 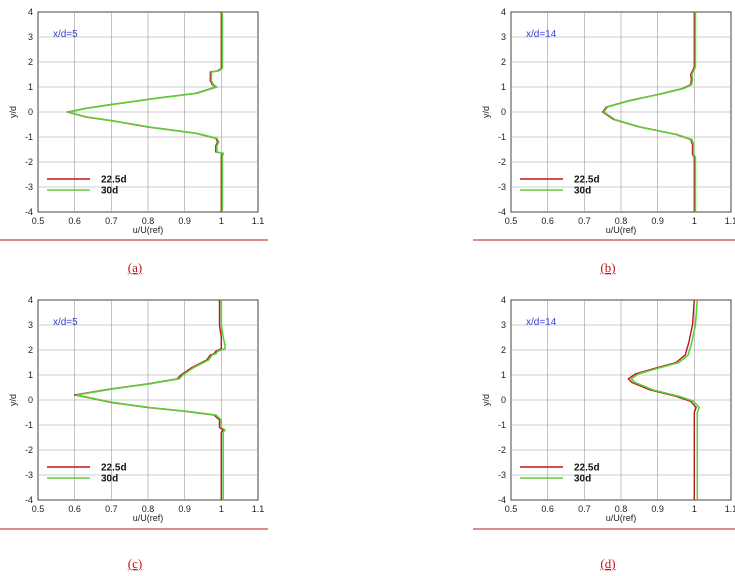 I want to click on panel-caption: (a), so click(x=135, y=267).